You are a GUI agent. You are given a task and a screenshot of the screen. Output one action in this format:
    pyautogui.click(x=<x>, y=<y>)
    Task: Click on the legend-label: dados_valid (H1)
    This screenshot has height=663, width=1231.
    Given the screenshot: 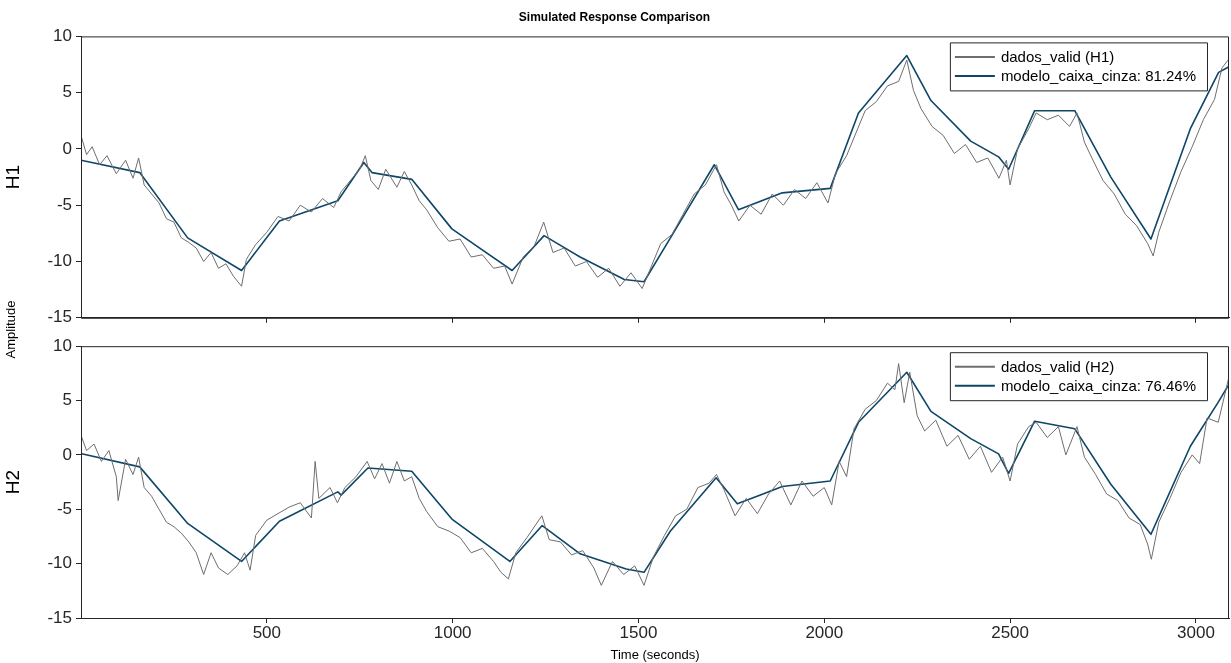 What is the action you would take?
    pyautogui.click(x=1057, y=57)
    